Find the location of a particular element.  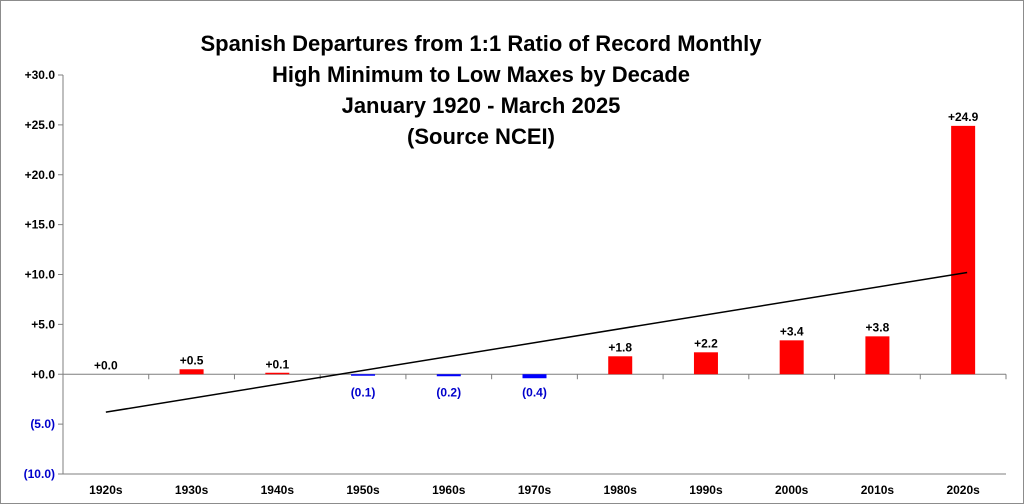

x-tick-label: 1980s is located at coordinates (621, 490).